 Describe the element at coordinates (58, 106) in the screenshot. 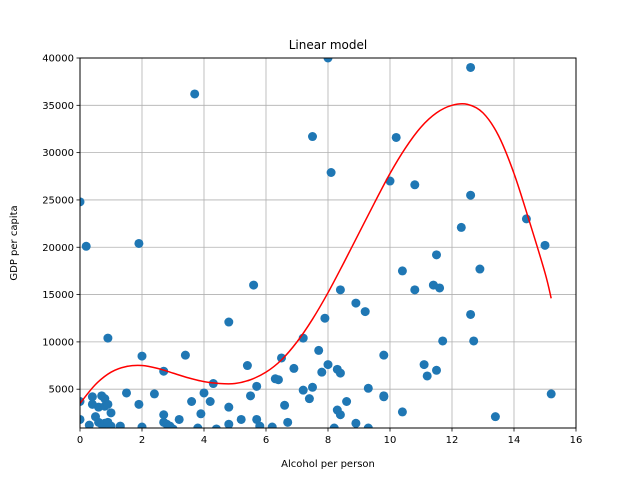

I see `y-tick-label: 35000` at that location.